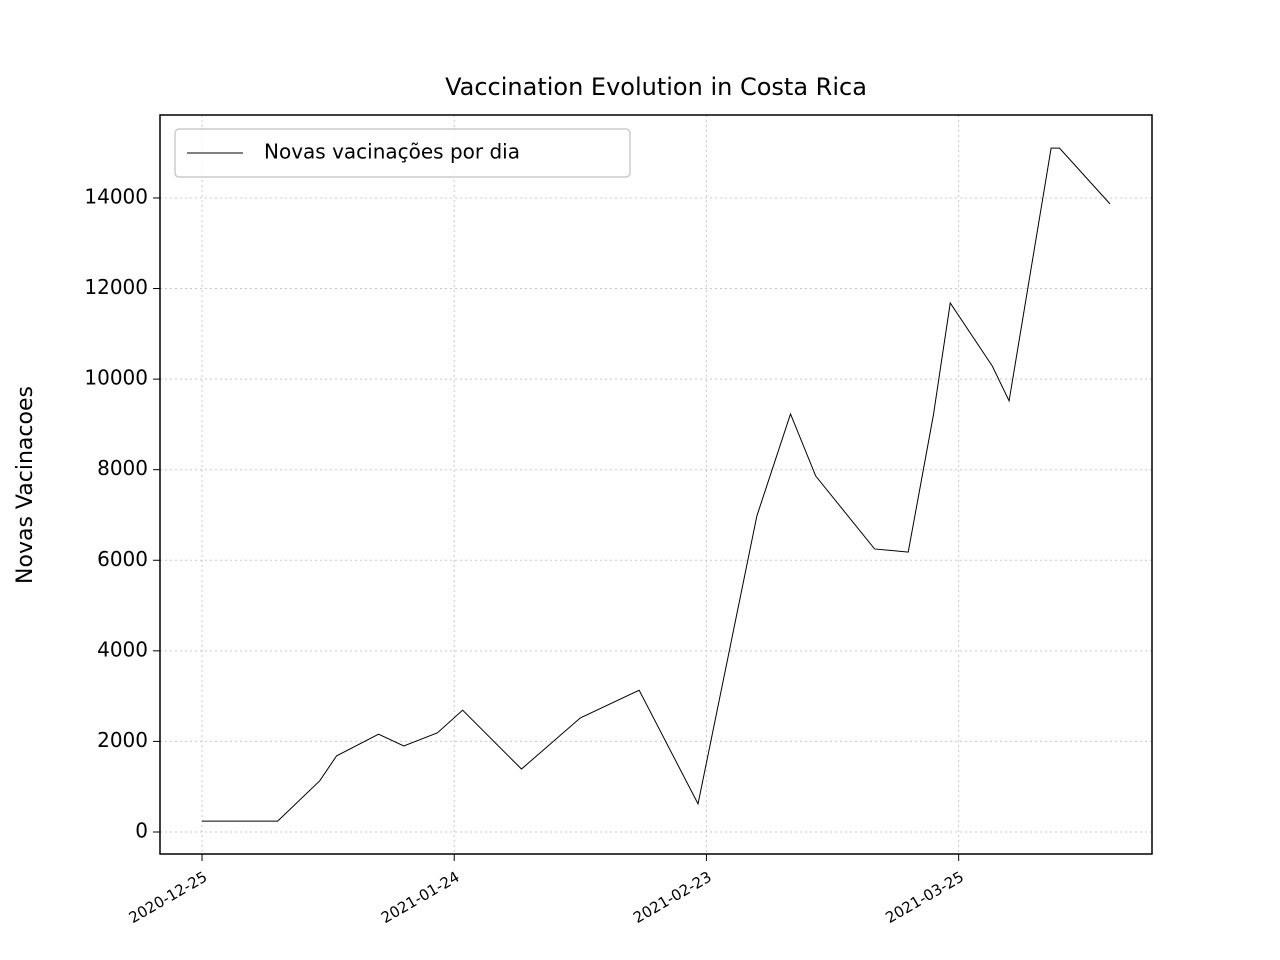 This screenshot has height=960, width=1280. What do you see at coordinates (25, 485) in the screenshot?
I see `y-axis-label: Novas Vacinacoes` at bounding box center [25, 485].